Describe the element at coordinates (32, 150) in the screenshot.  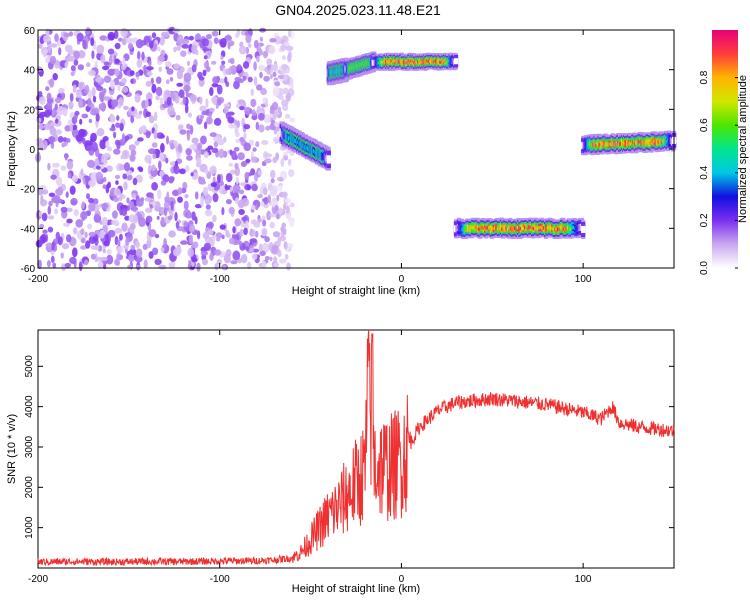
I see `y-tick-label: 0` at that location.